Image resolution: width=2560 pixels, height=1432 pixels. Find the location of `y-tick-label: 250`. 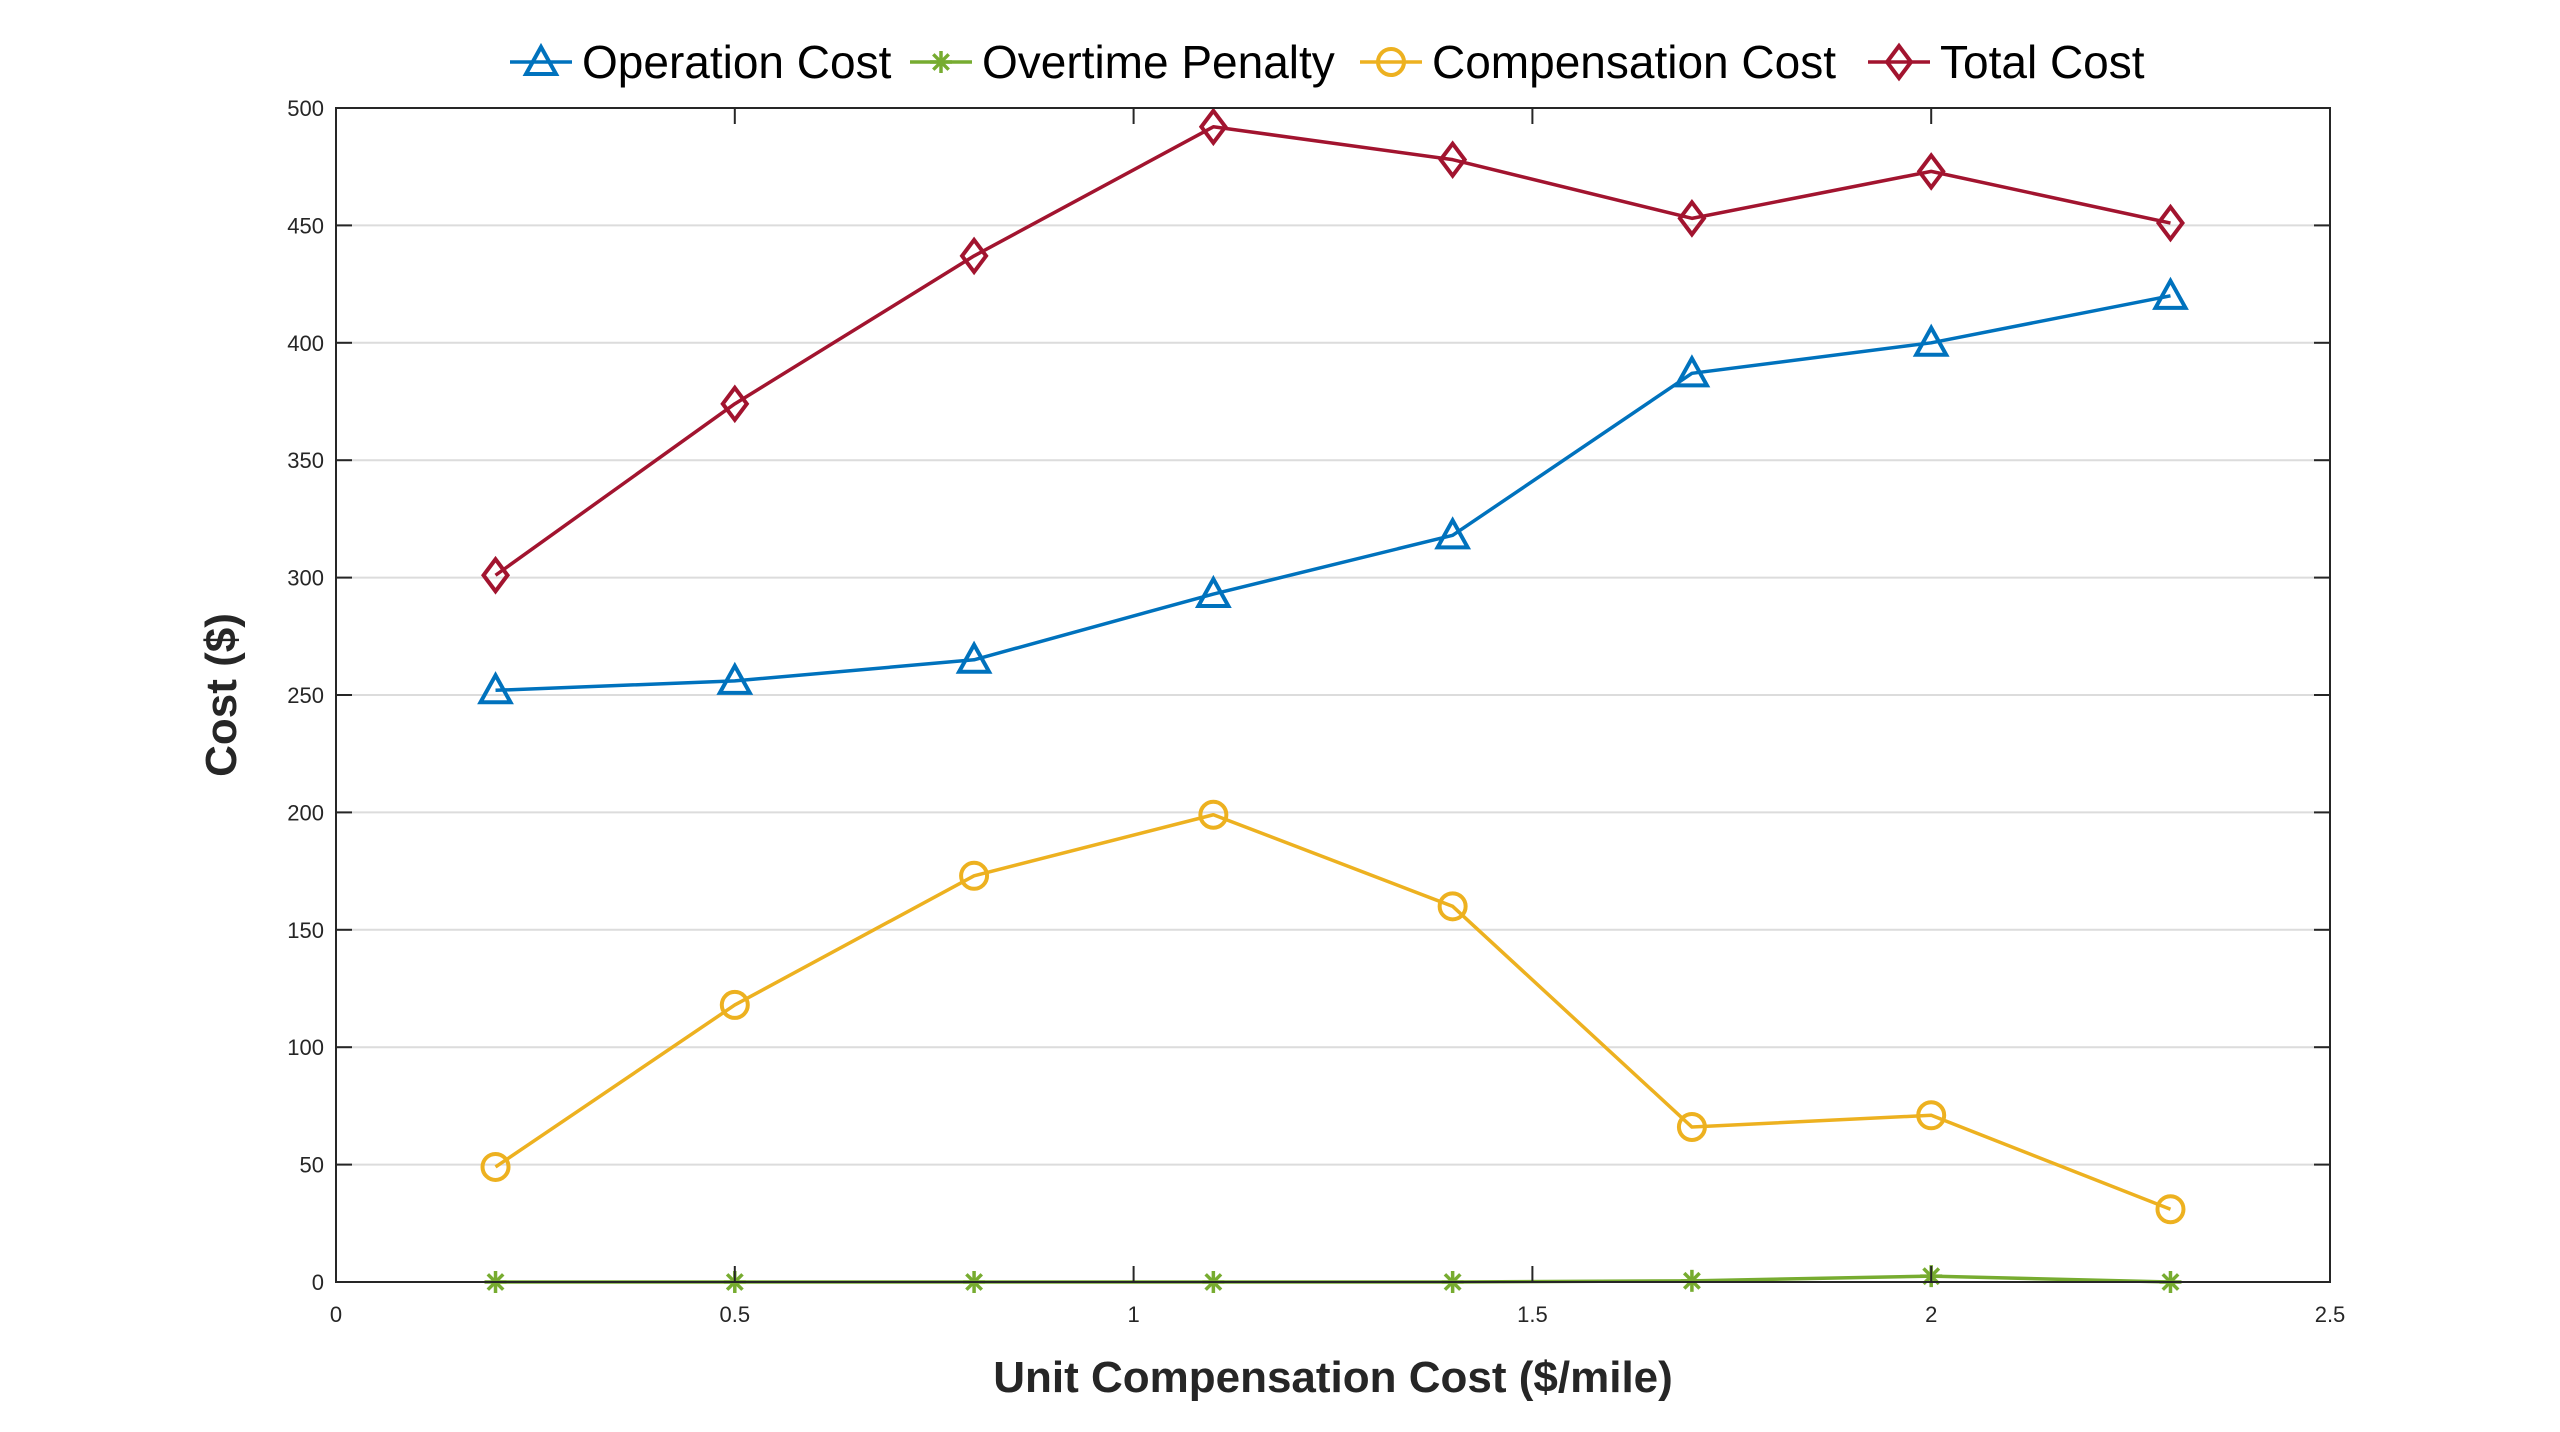

y-tick-label: 250 is located at coordinates (305, 695).